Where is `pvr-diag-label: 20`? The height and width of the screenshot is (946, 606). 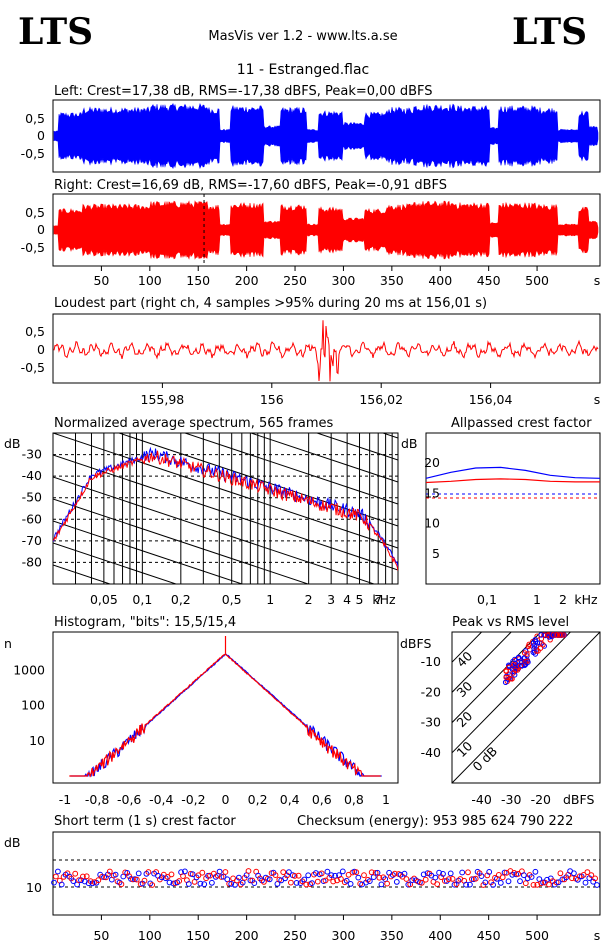
pvr-diag-label: 20 is located at coordinates (465, 719).